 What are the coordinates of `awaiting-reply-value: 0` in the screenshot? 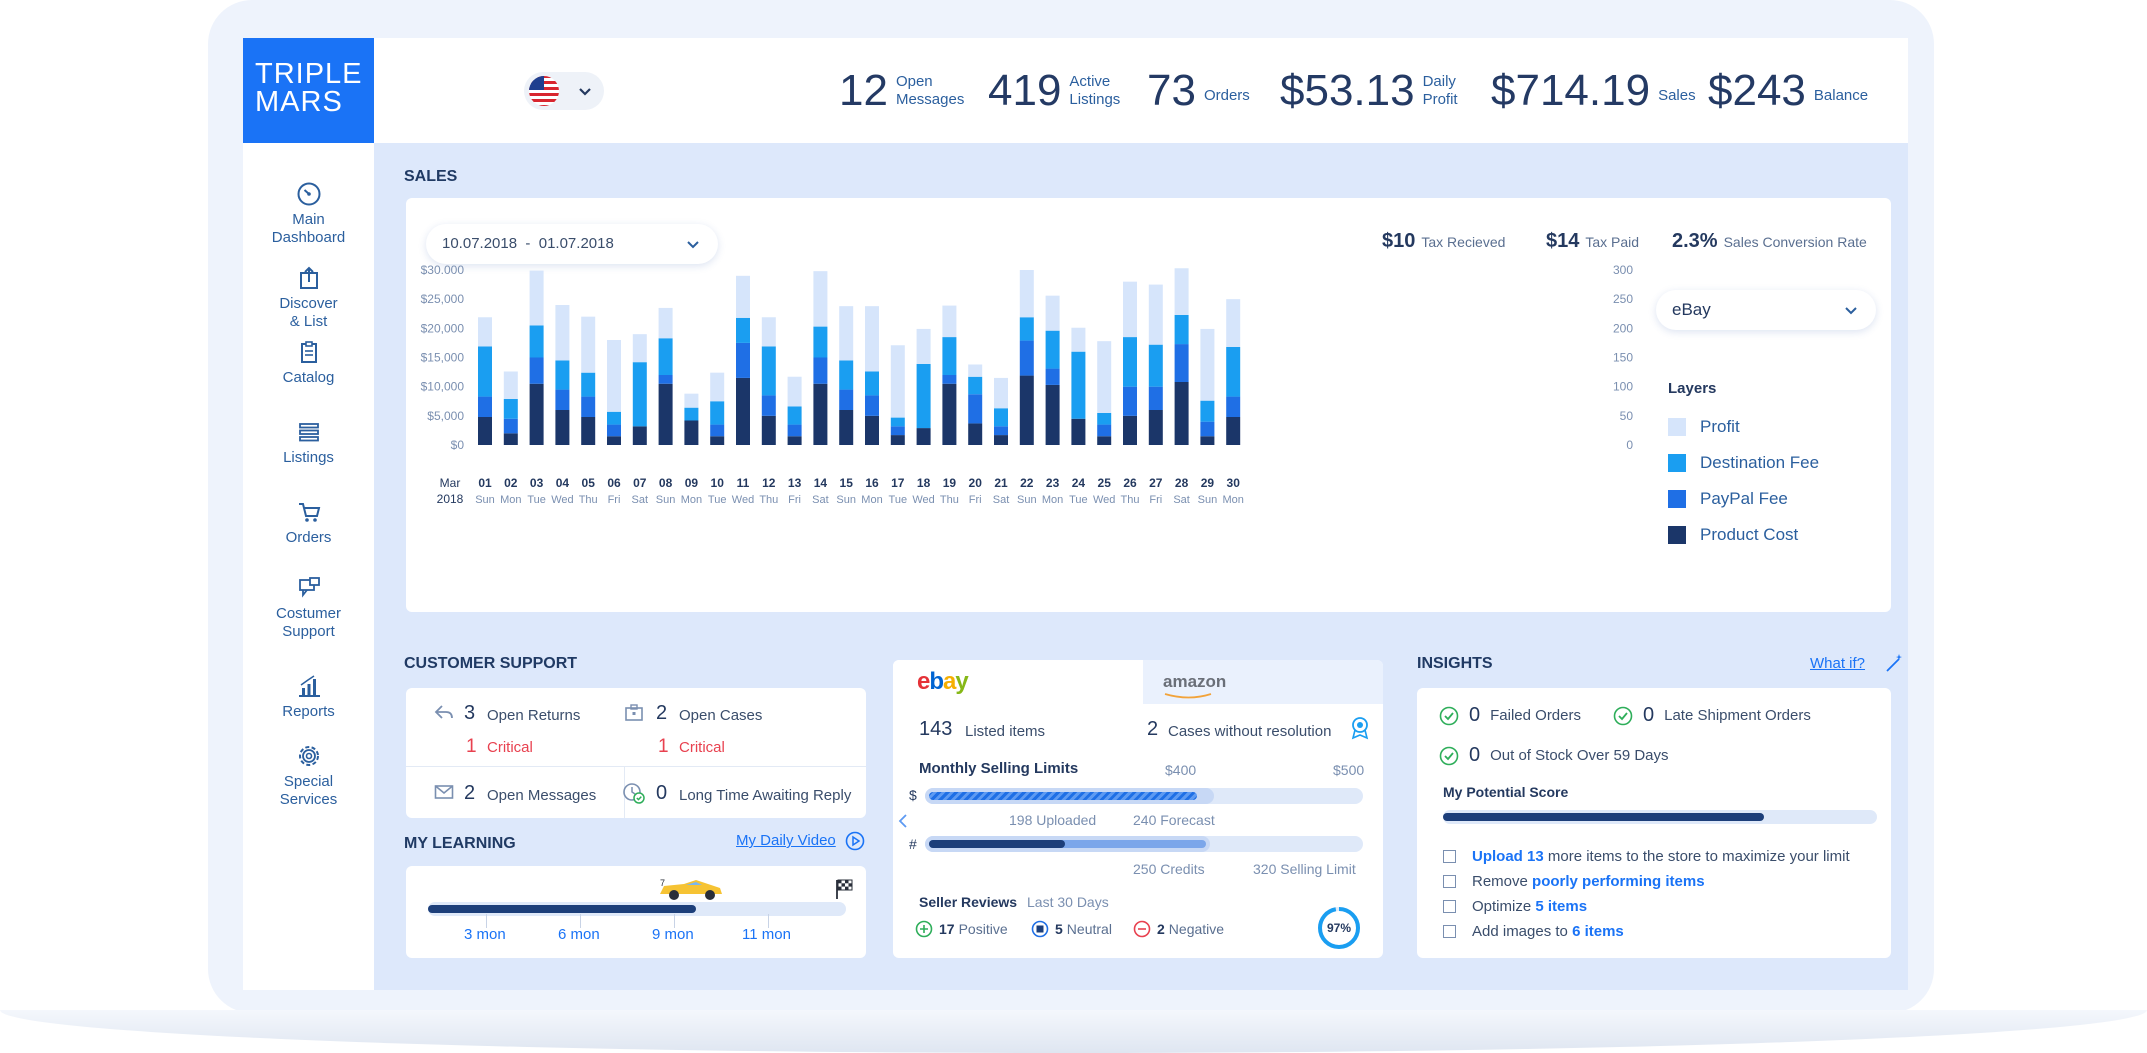 It's located at (662, 793).